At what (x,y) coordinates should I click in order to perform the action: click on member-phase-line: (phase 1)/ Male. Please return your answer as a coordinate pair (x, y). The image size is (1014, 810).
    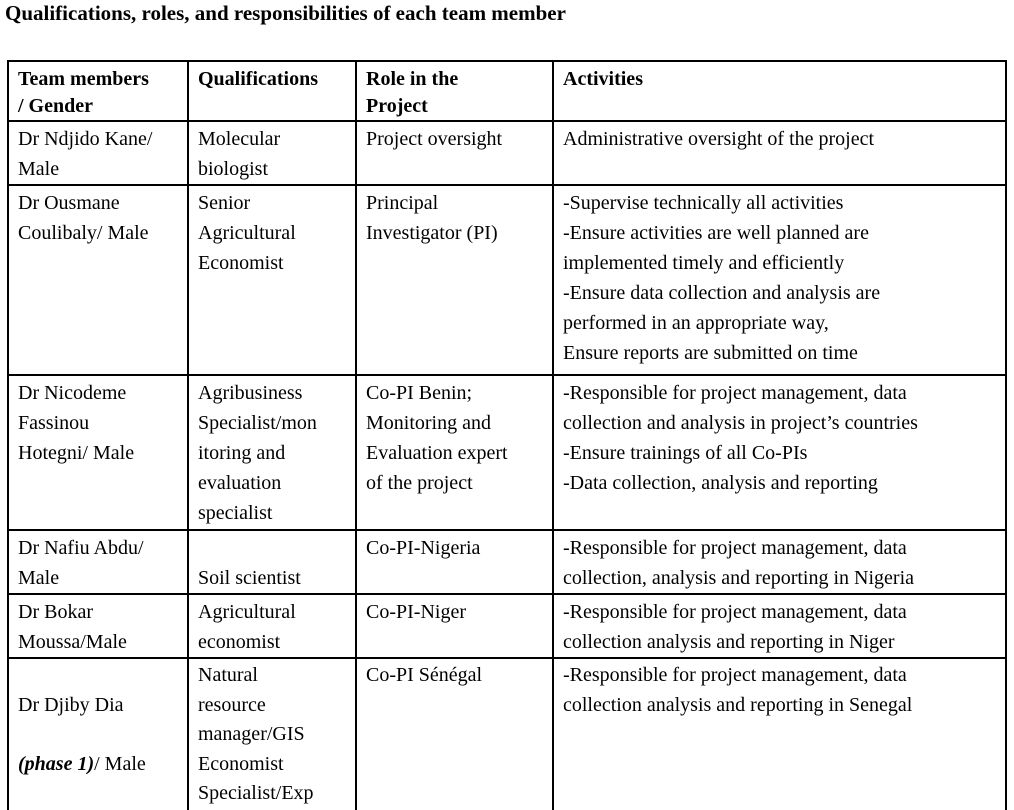
    Looking at the image, I should click on (98, 765).